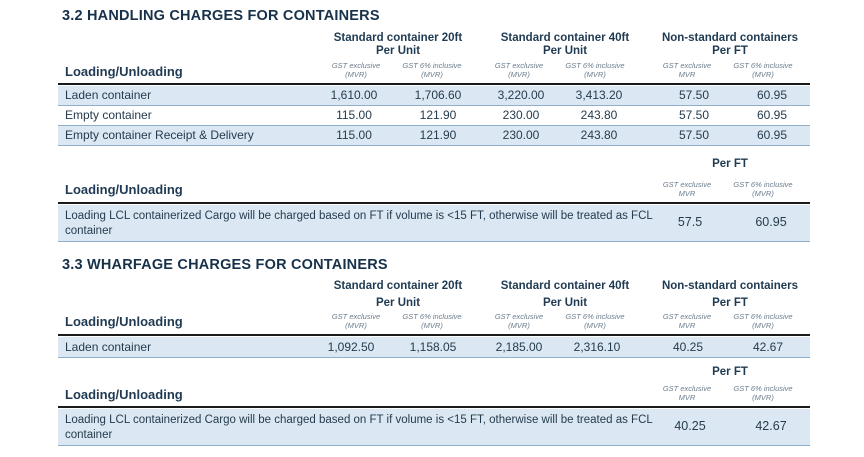  Describe the element at coordinates (519, 347) in the screenshot. I see `value-cell: 2,185.00` at that location.